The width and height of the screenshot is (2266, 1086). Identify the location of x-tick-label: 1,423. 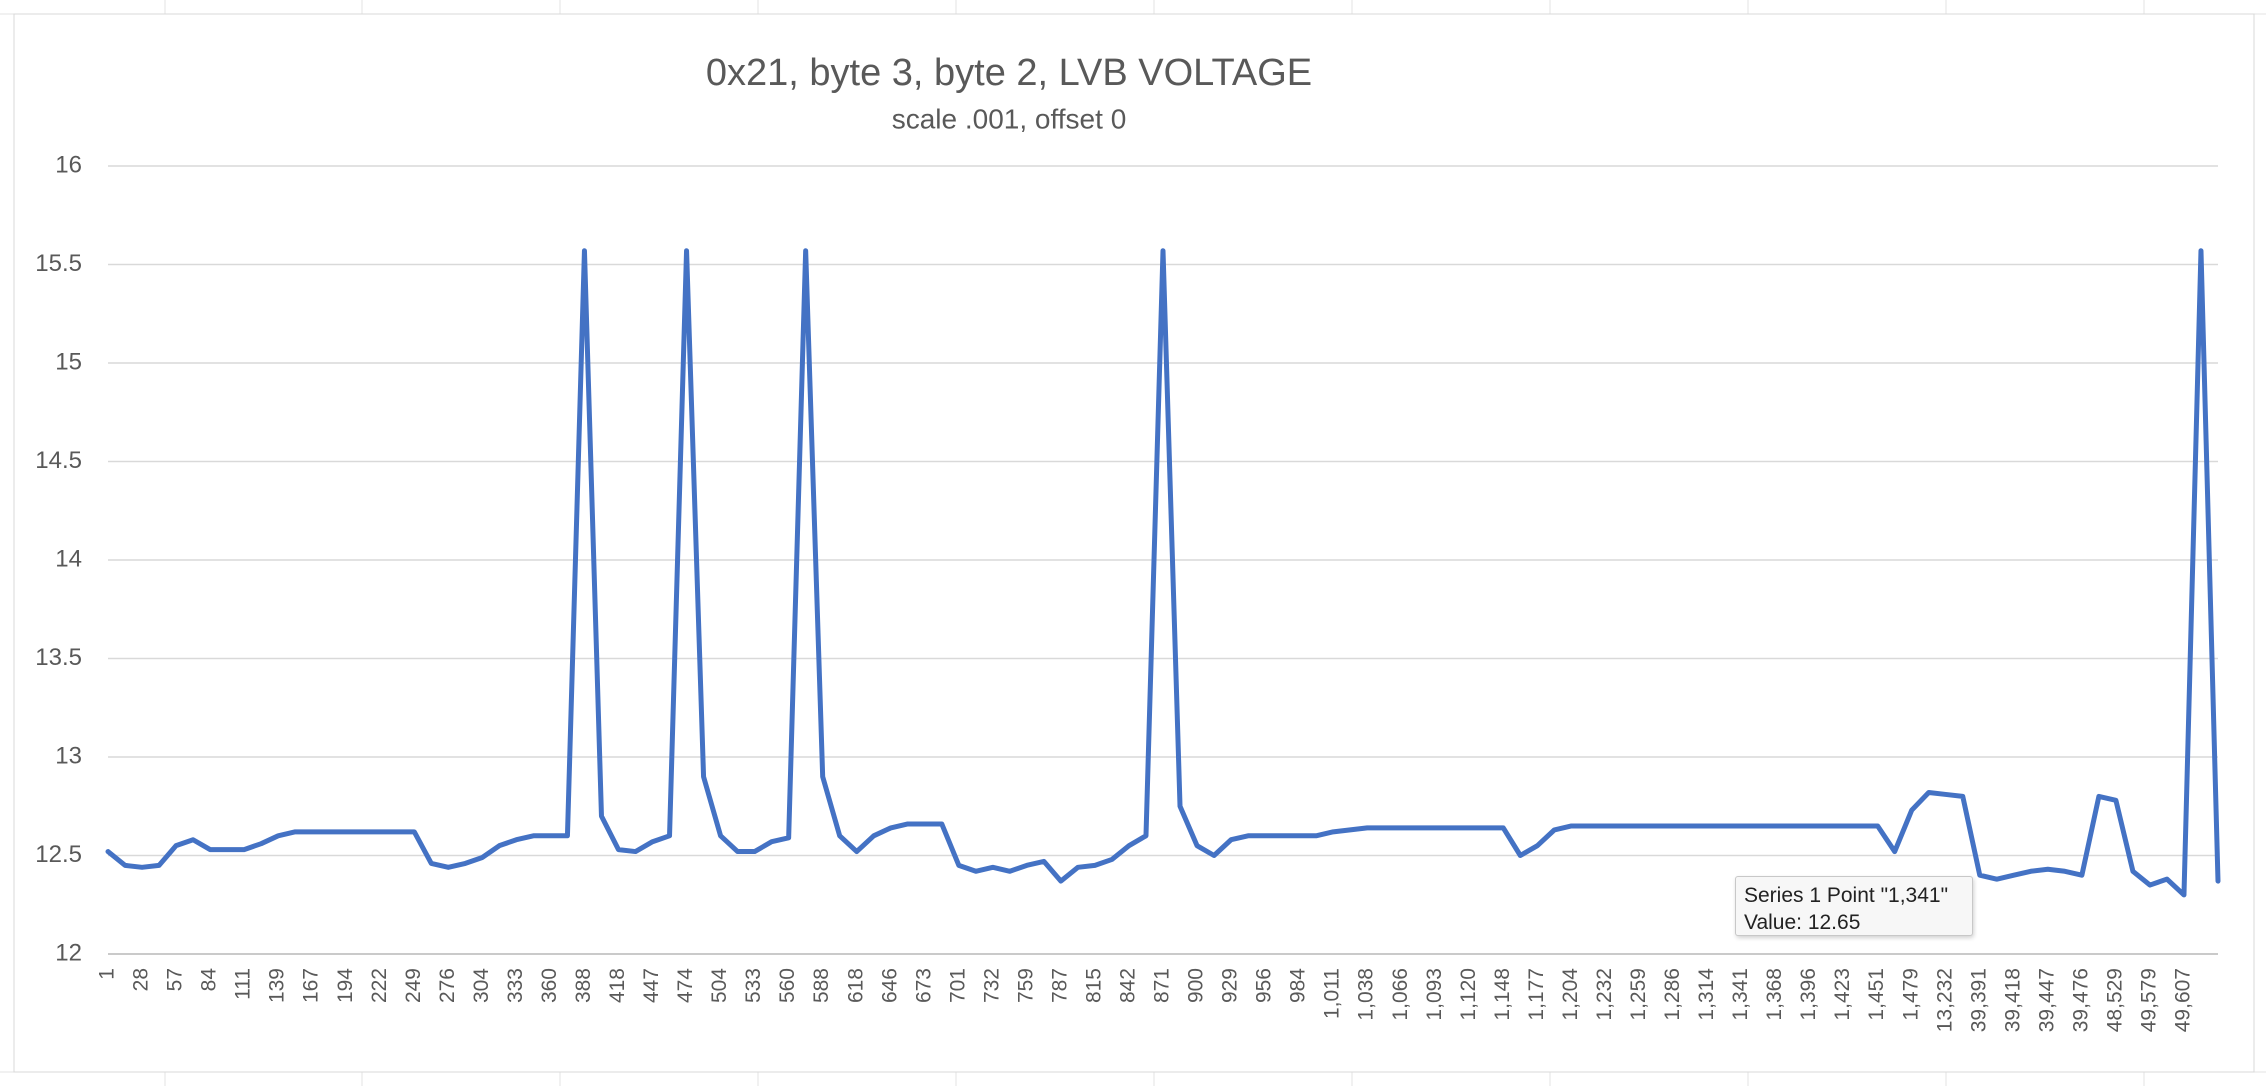
(1842, 994).